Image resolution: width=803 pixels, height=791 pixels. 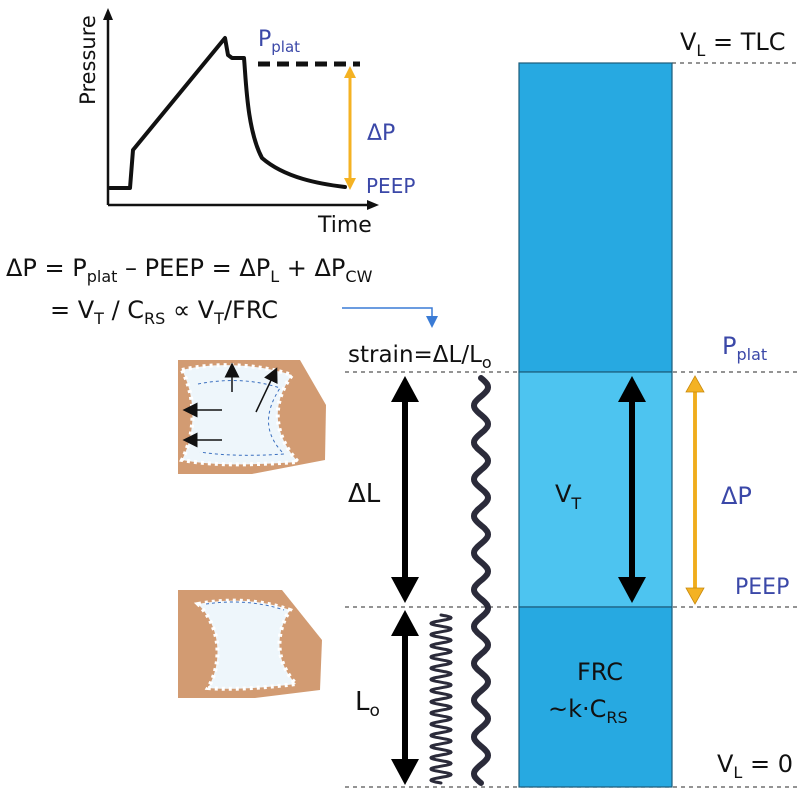 I want to click on pressure-axis-label: Pressure, so click(x=88, y=60).